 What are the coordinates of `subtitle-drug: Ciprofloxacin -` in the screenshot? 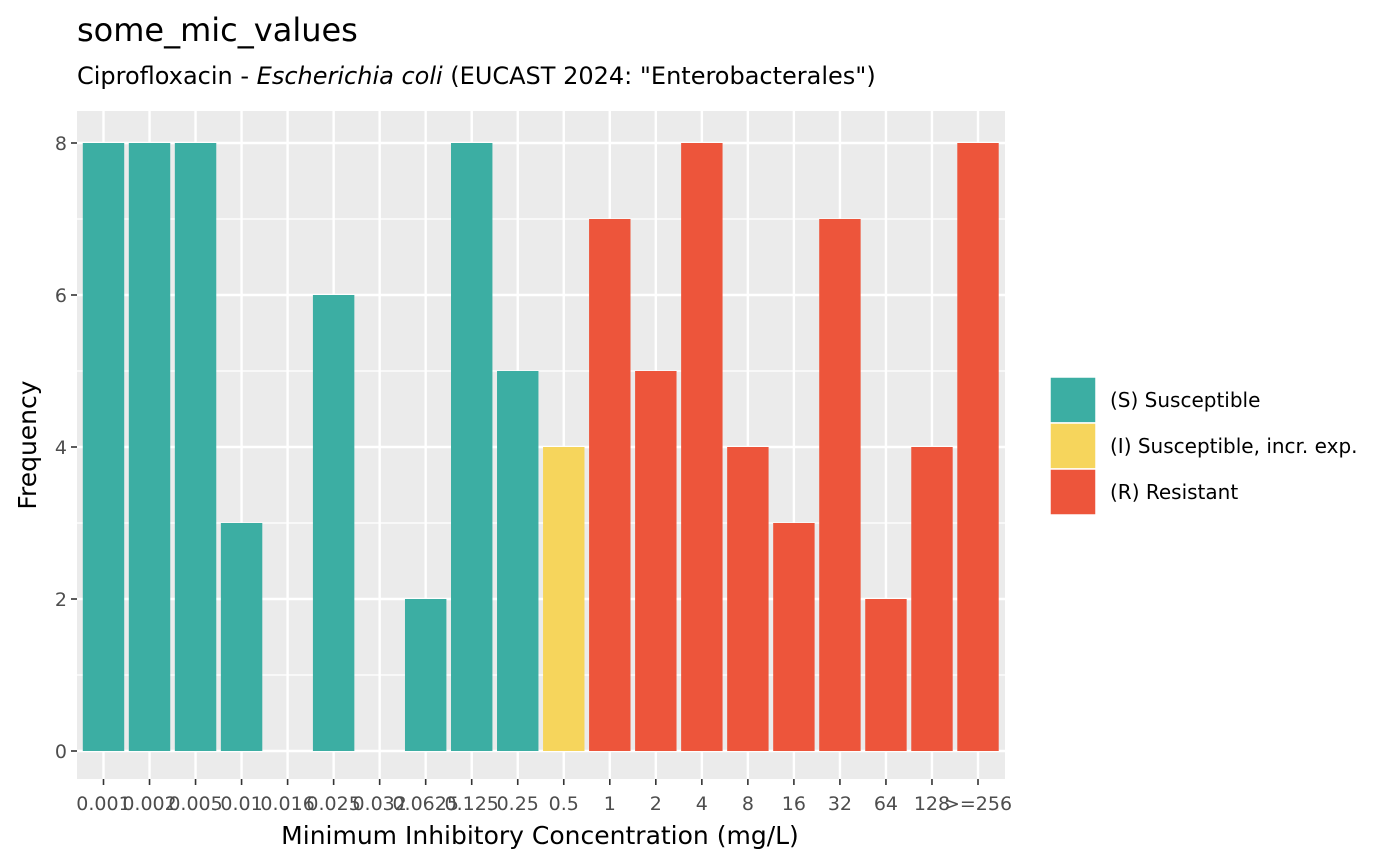 It's located at (167, 76).